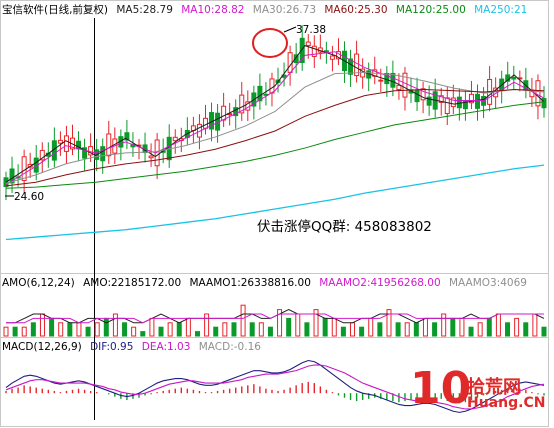 Image resolution: width=554 pixels, height=428 pixels. Describe the element at coordinates (144, 10) in the screenshot. I see `ma5-label: MA5:28.79` at that location.